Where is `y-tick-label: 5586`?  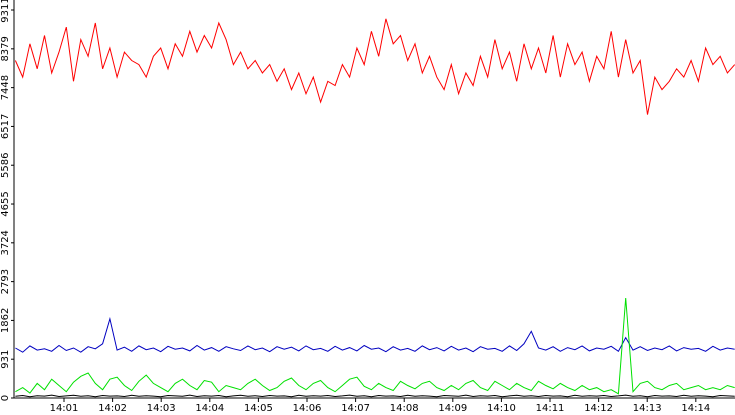 y-tick-label: 5586 is located at coordinates (5, 164).